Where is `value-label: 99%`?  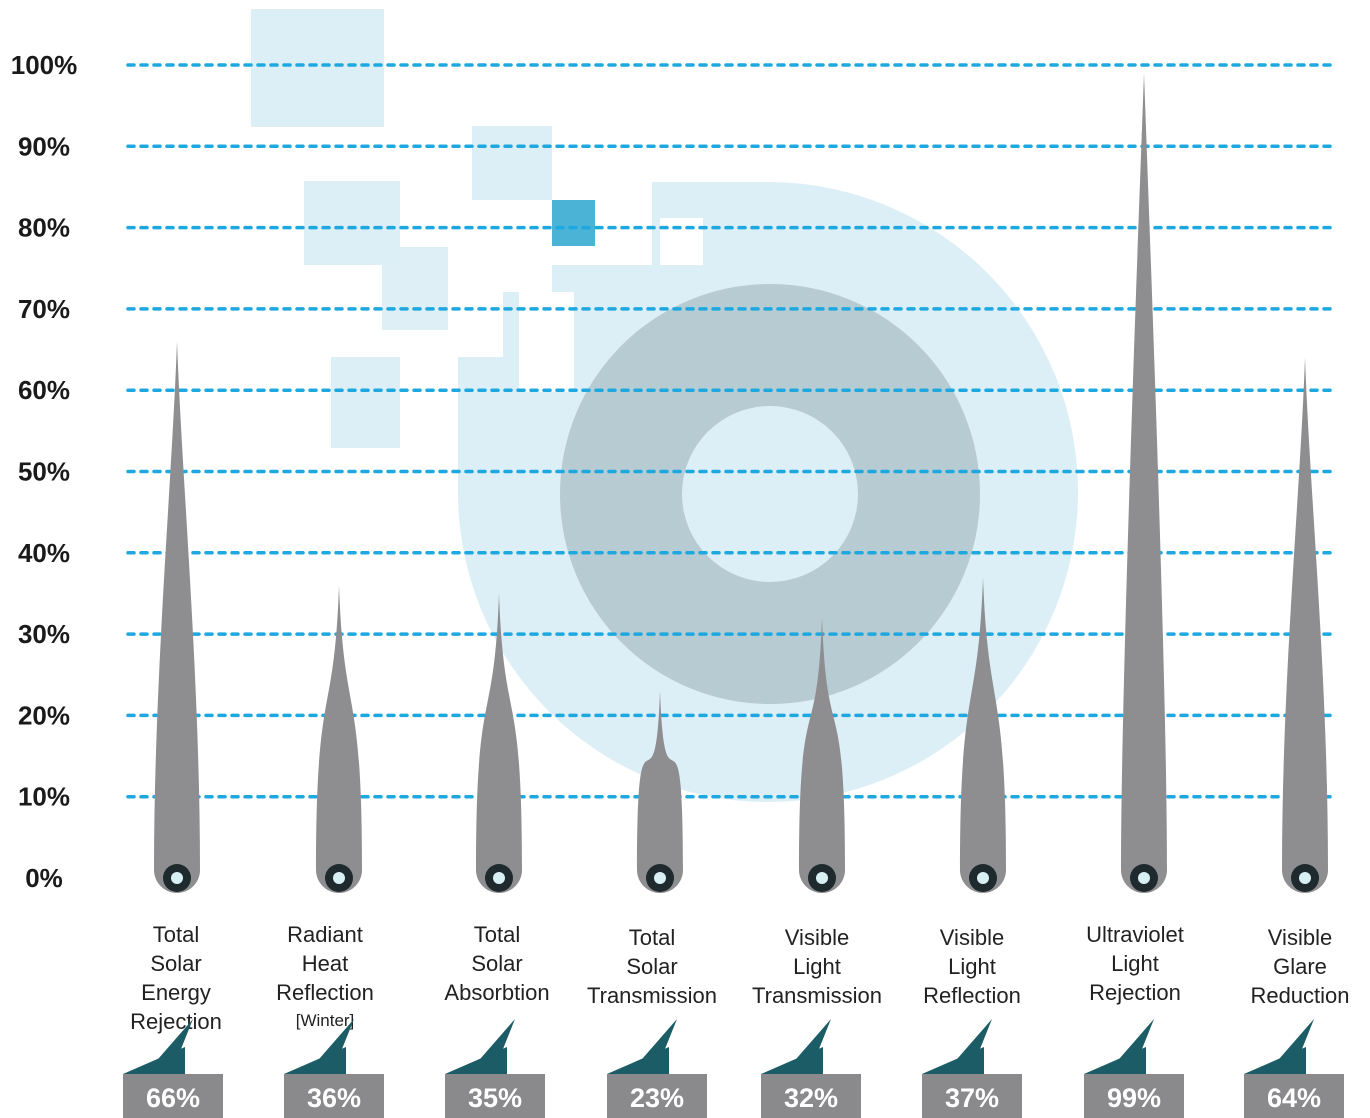
value-label: 99% is located at coordinates (1134, 1068).